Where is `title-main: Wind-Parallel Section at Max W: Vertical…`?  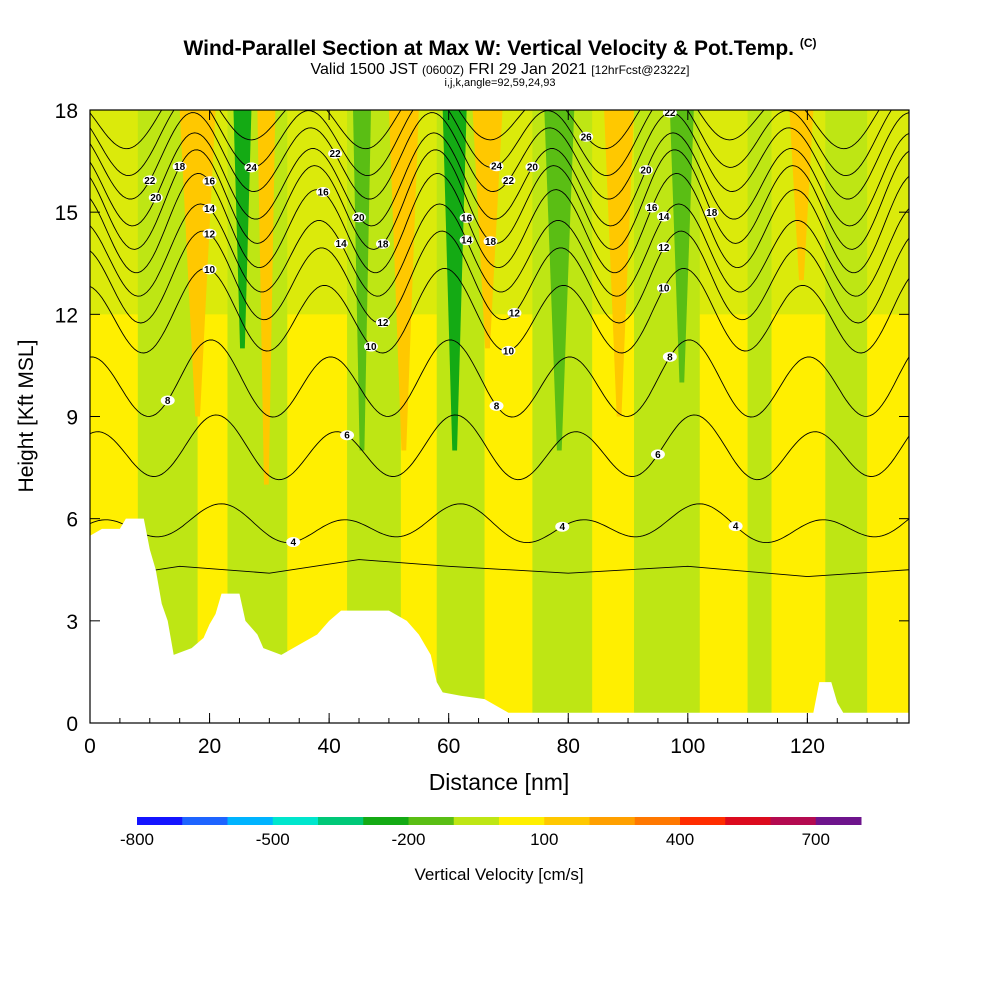 title-main: Wind-Parallel Section at Max W: Vertical… is located at coordinates (488, 48).